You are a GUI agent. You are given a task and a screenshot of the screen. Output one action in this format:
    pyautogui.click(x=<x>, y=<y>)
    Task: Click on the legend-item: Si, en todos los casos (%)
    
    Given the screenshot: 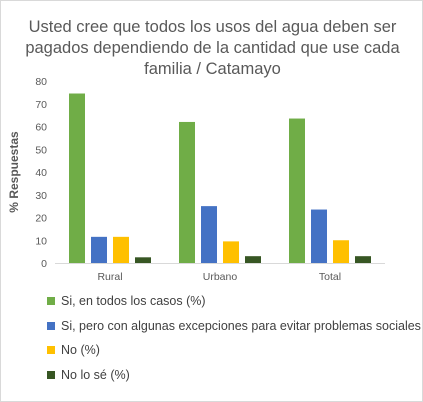 What is the action you would take?
    pyautogui.click(x=235, y=301)
    